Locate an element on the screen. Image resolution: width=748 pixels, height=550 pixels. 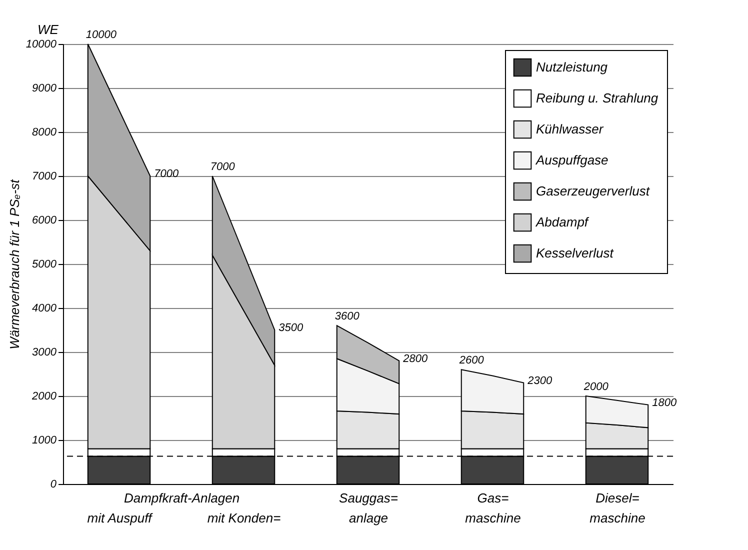
y-tick-label: 10000 is located at coordinates (42, 44).